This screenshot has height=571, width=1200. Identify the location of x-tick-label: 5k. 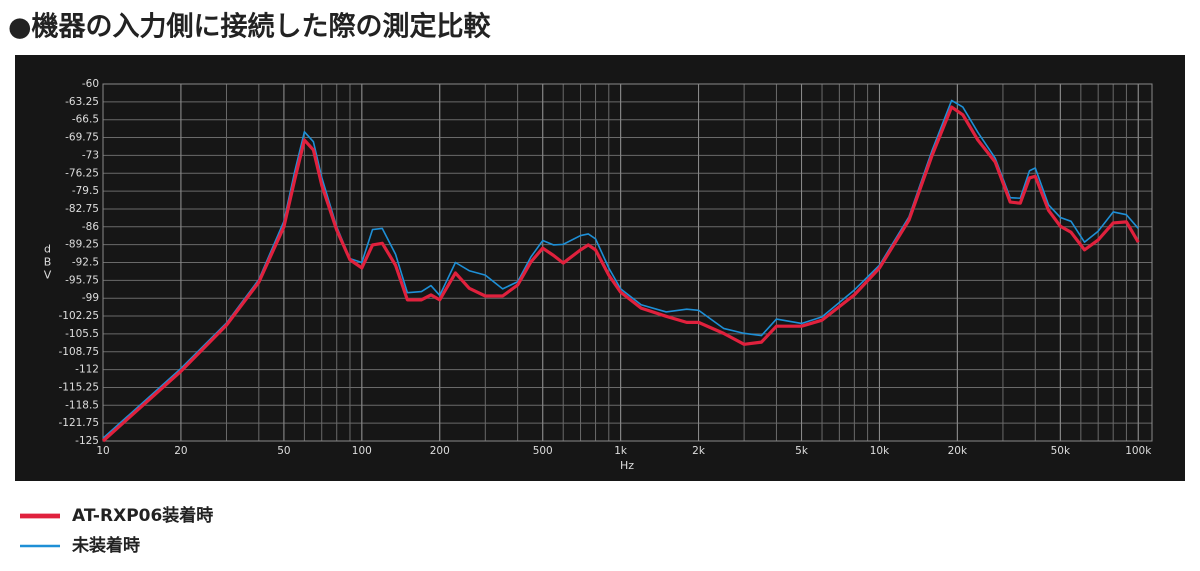
(802, 451).